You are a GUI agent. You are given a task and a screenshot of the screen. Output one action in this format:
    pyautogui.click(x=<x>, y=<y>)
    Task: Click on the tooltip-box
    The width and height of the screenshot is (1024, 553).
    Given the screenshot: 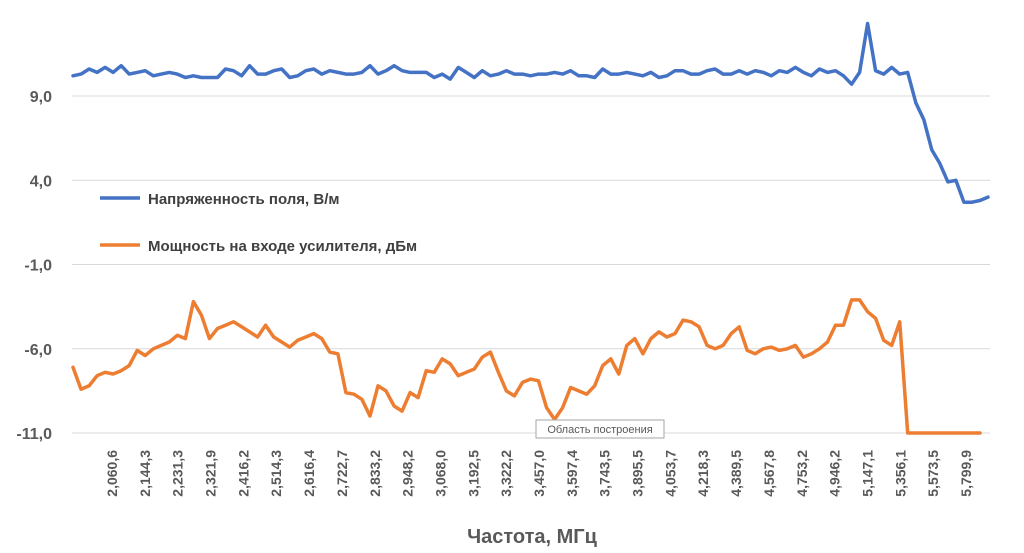 What is the action you would take?
    pyautogui.click(x=600, y=429)
    